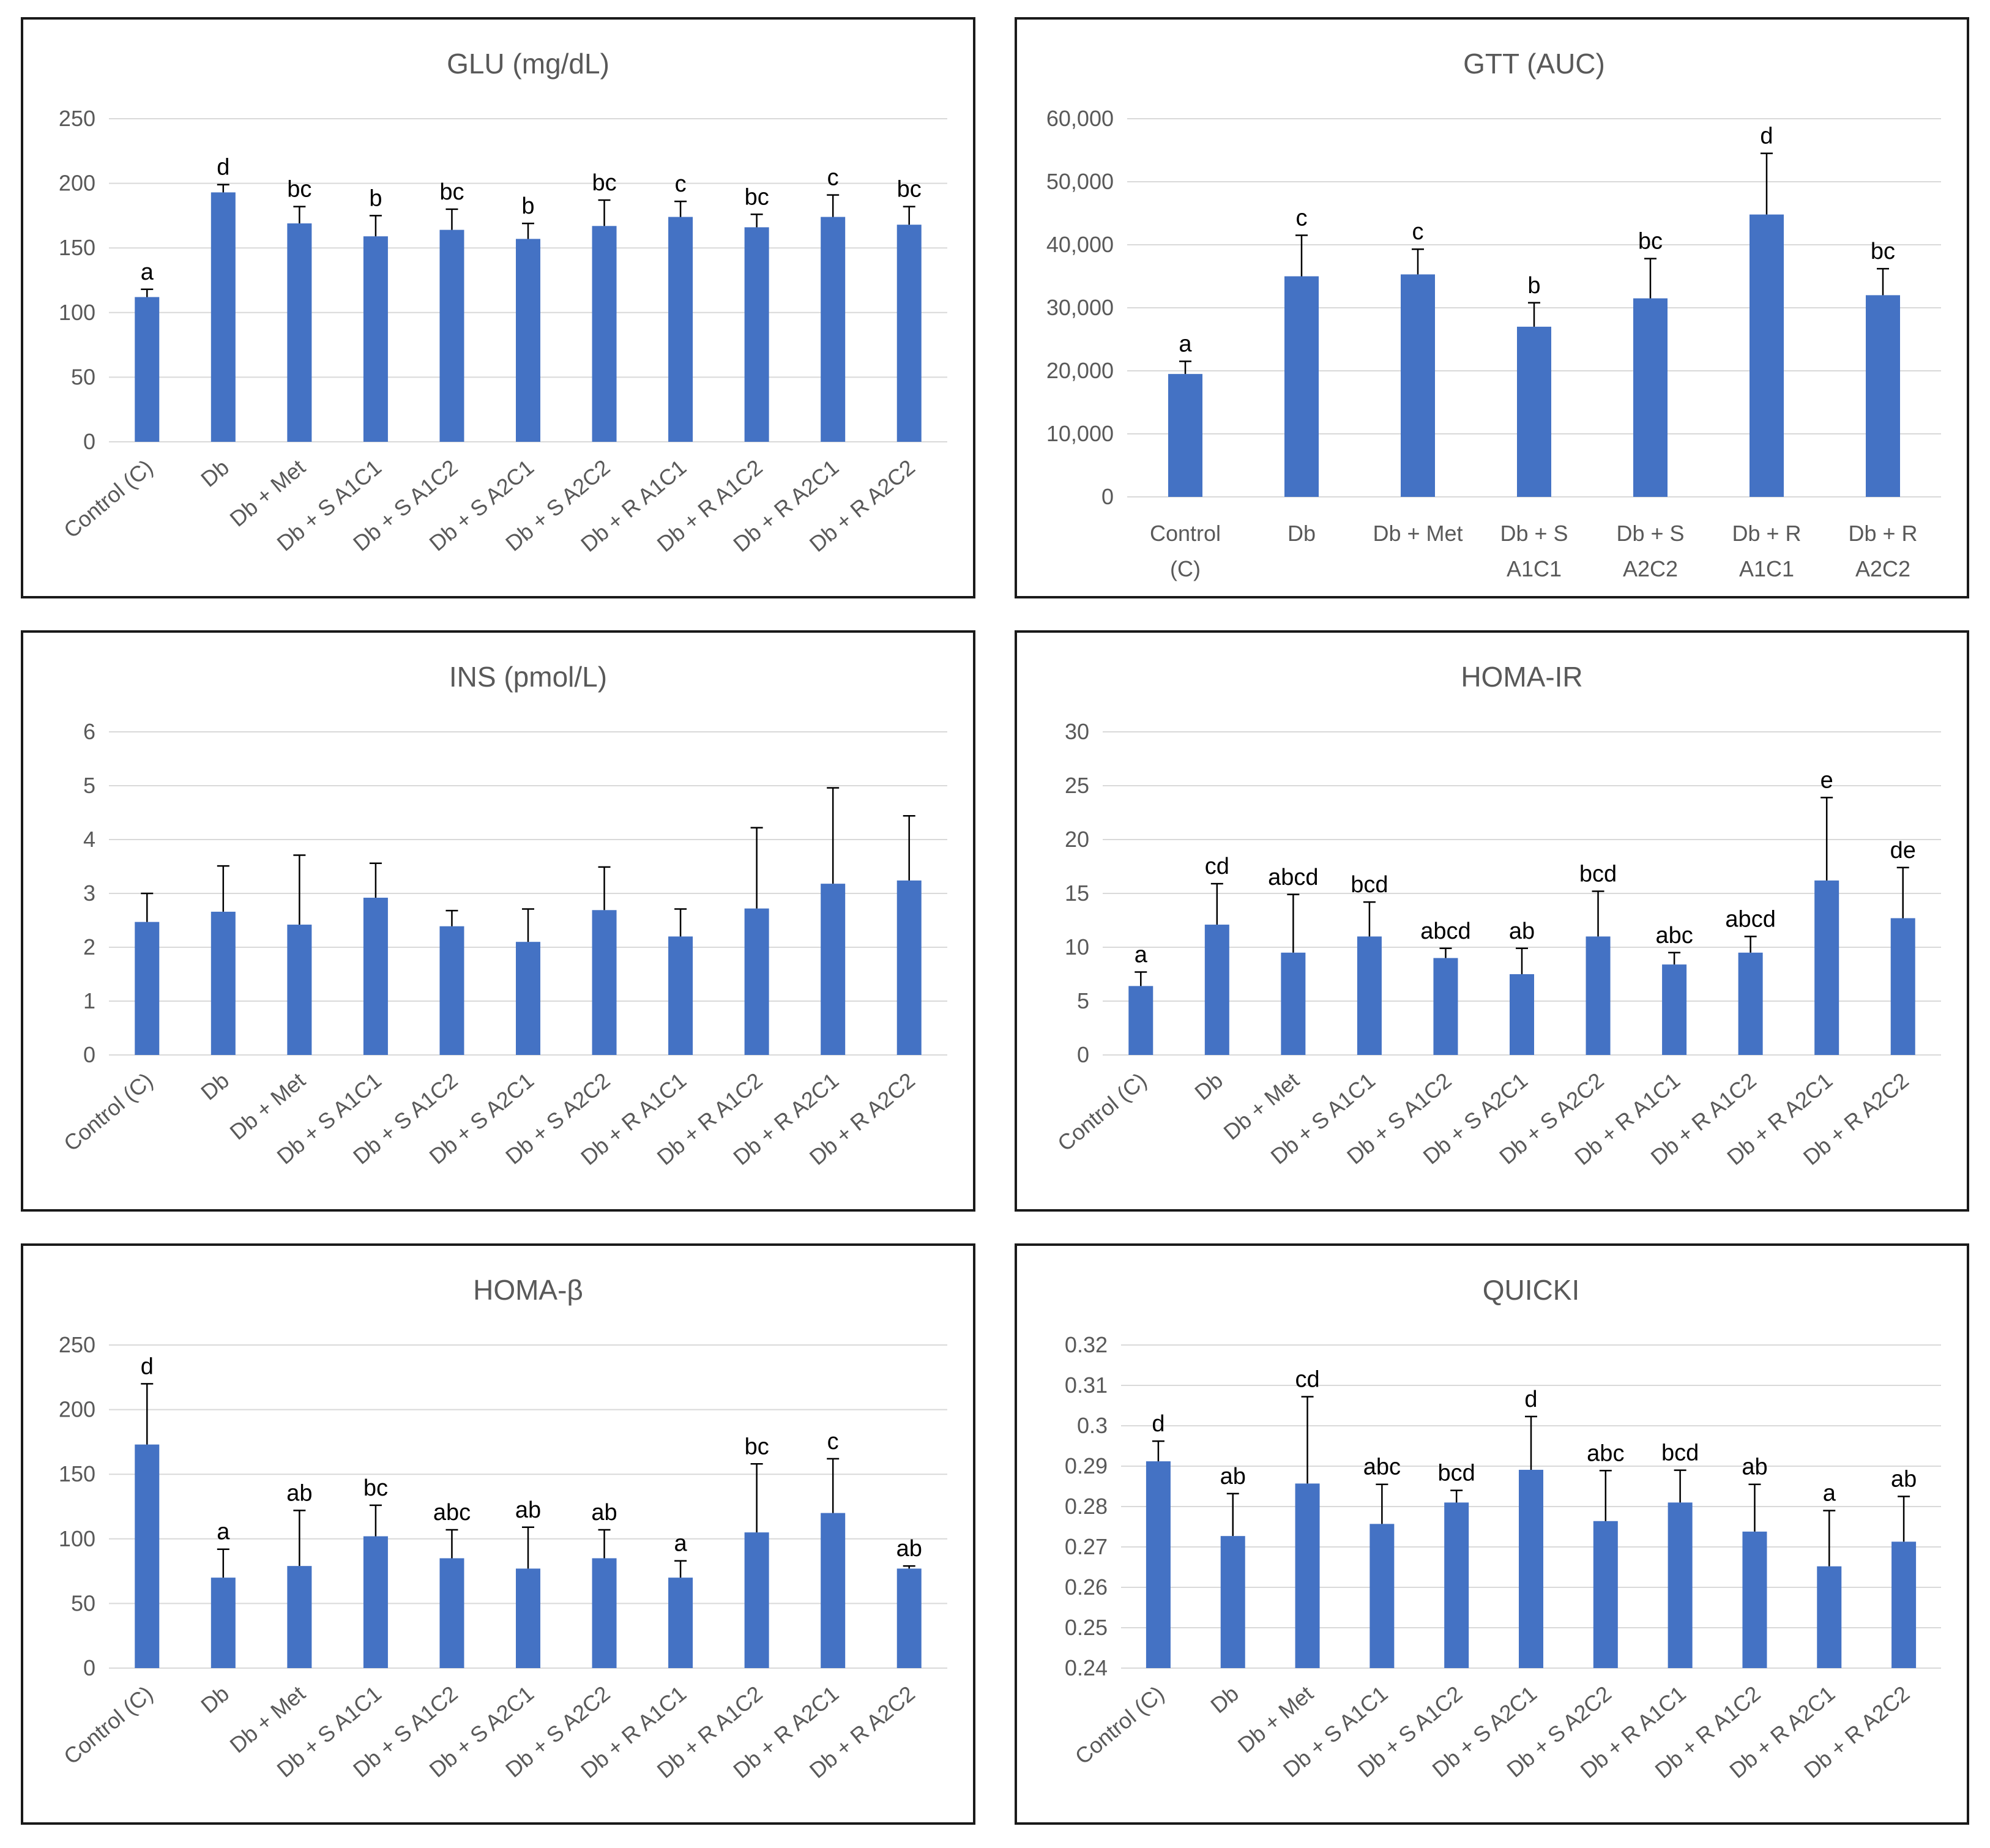 Image resolution: width=1990 pixels, height=1848 pixels. I want to click on y-tick-label: 50,000, so click(1080, 181).